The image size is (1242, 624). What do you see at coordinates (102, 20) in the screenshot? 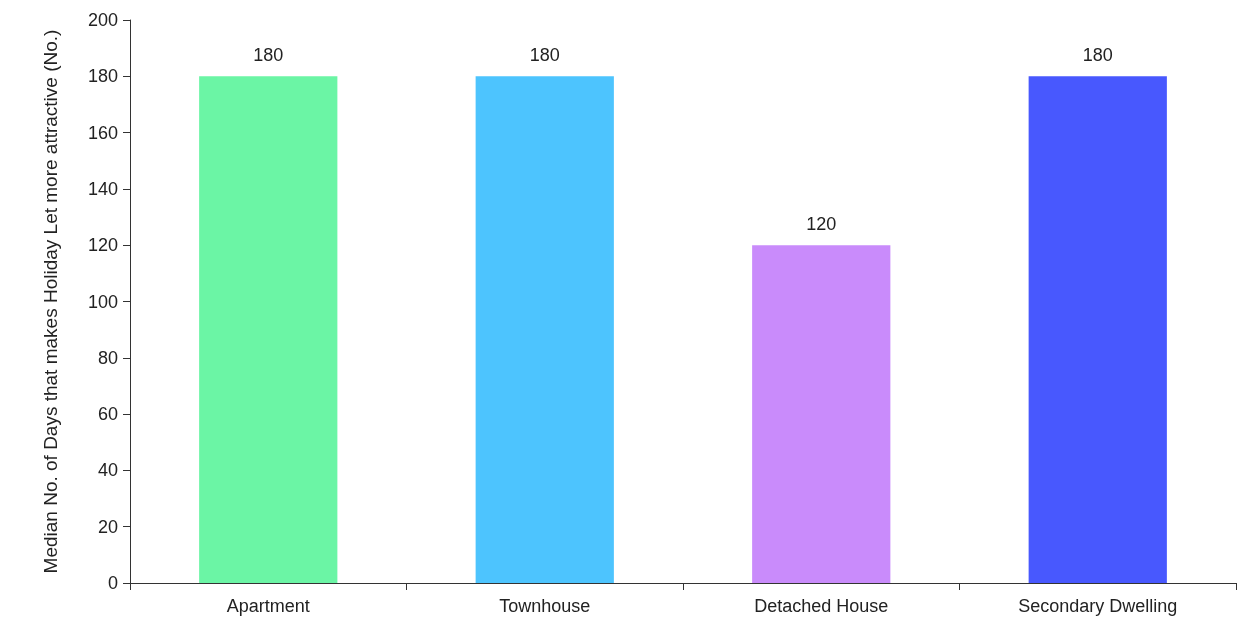
I see `y-tick-label: 200` at bounding box center [102, 20].